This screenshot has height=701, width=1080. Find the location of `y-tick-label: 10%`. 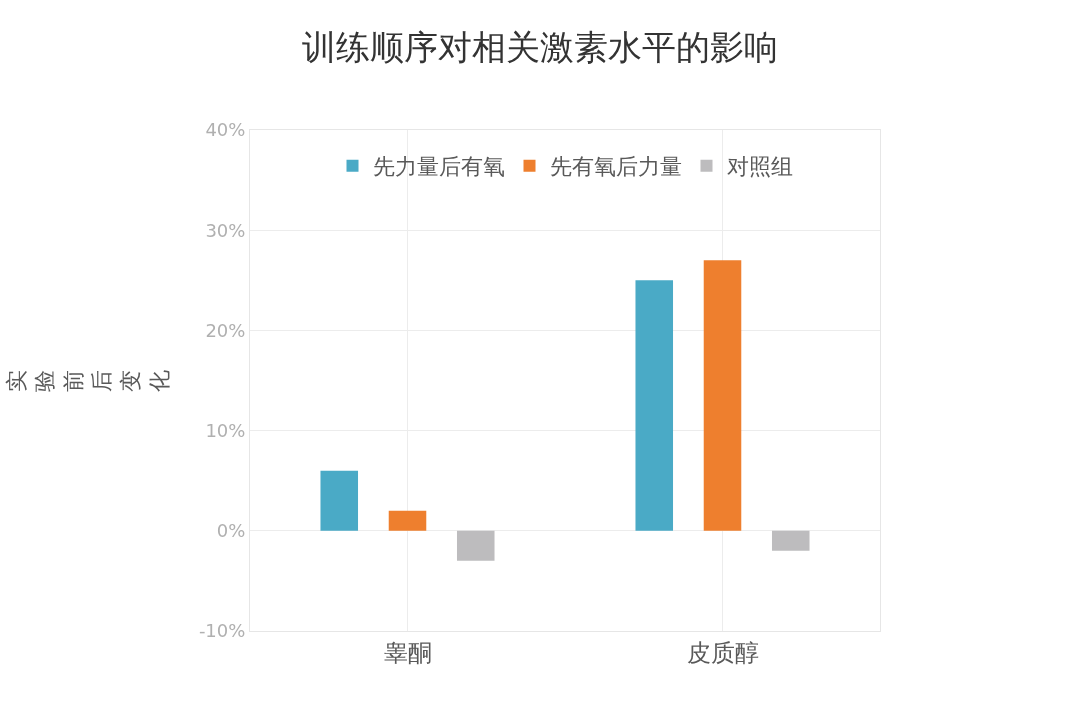

y-tick-label: 10% is located at coordinates (225, 430).